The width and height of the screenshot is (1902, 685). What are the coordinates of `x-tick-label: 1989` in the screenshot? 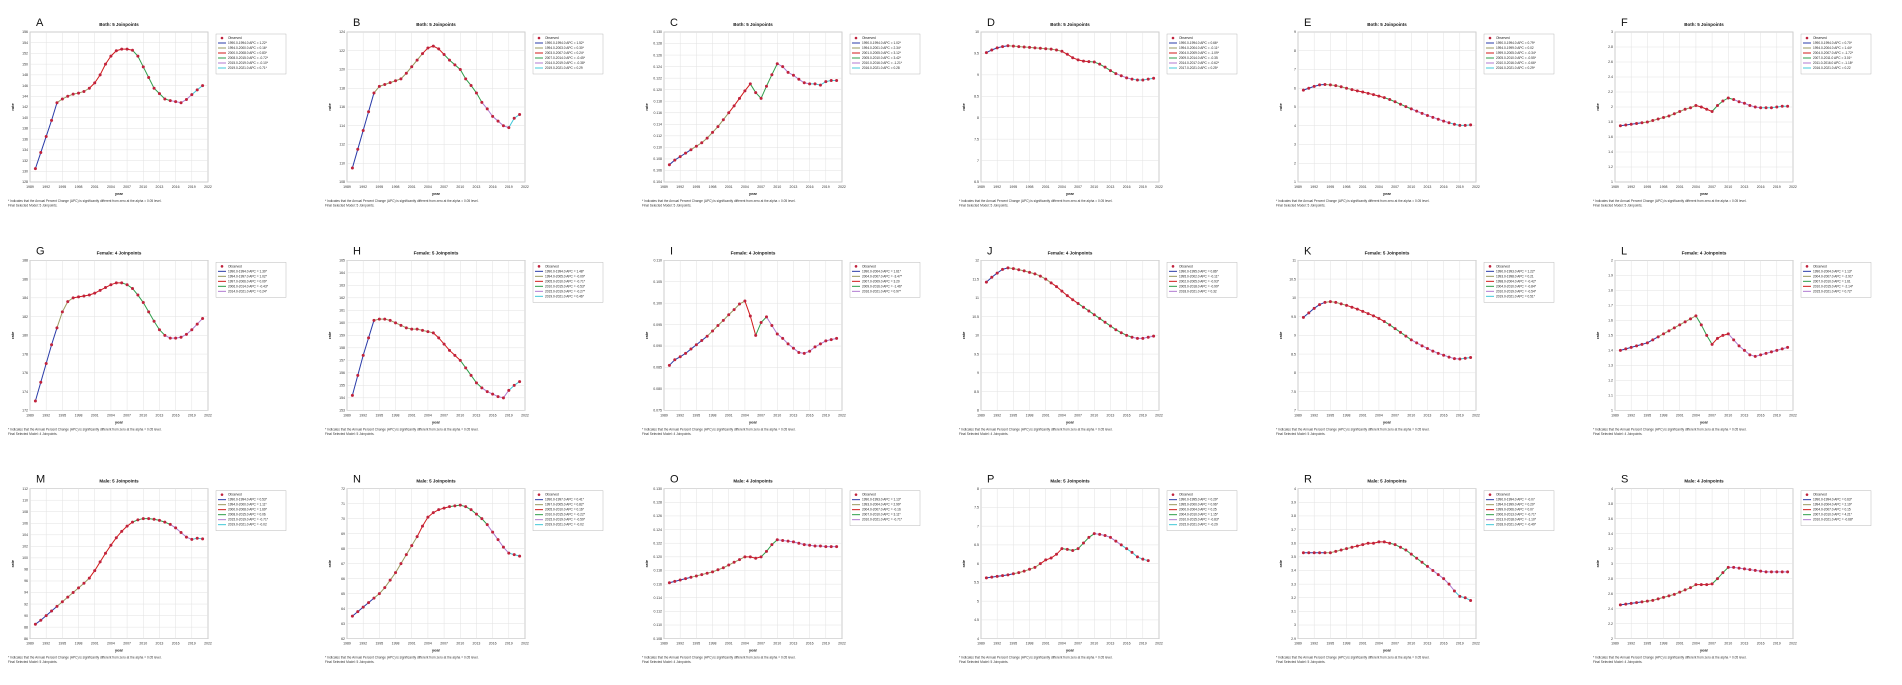 It's located at (1615, 187).